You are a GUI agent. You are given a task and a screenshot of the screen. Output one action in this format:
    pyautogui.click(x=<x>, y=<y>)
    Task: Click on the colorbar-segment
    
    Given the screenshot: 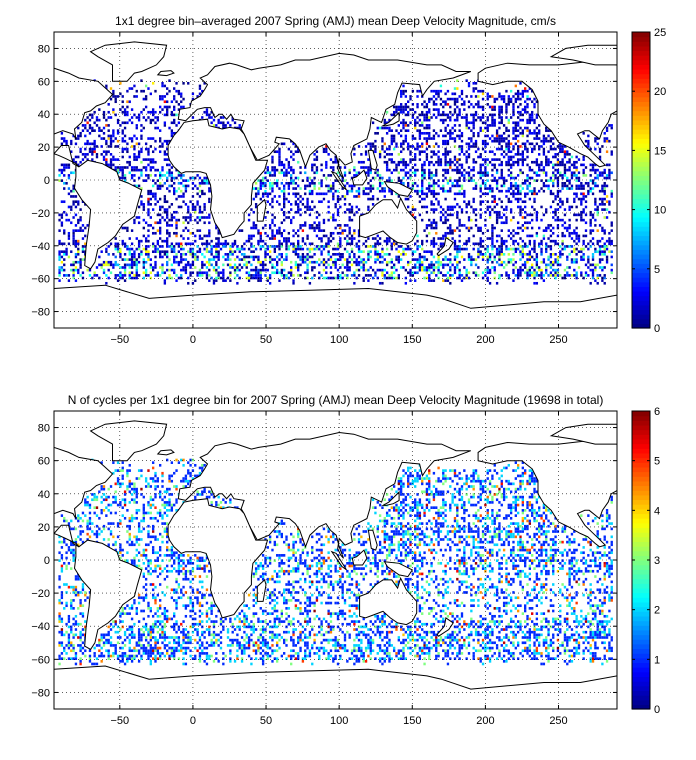 What is the action you would take?
    pyautogui.click(x=641, y=224)
    